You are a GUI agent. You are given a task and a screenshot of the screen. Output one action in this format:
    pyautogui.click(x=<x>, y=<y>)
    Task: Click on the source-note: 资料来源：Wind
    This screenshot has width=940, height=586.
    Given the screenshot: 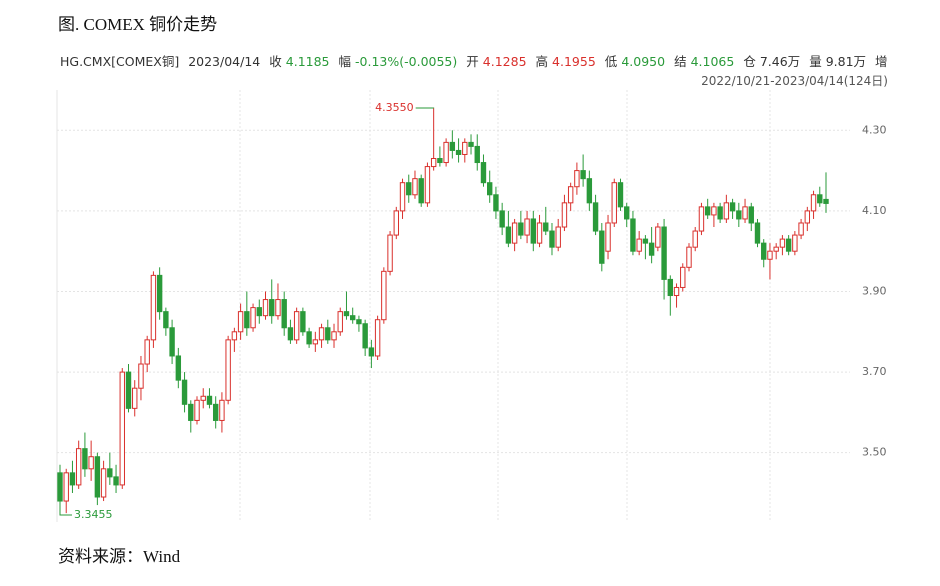 What is the action you would take?
    pyautogui.click(x=119, y=556)
    